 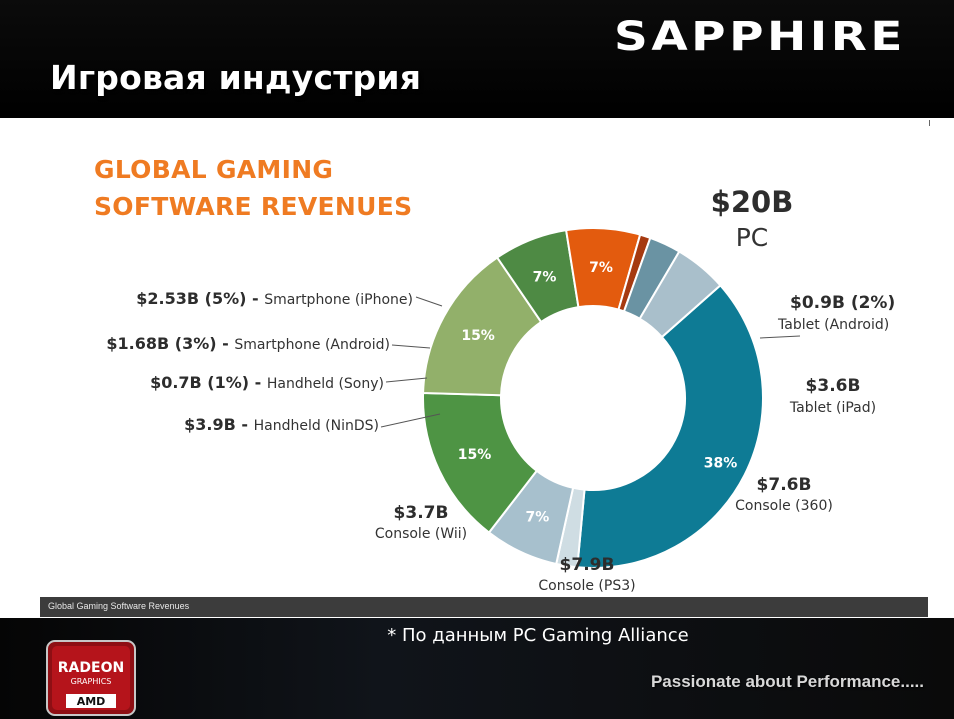 I want to click on slice-smartphone-iphone, so click(x=680, y=294).